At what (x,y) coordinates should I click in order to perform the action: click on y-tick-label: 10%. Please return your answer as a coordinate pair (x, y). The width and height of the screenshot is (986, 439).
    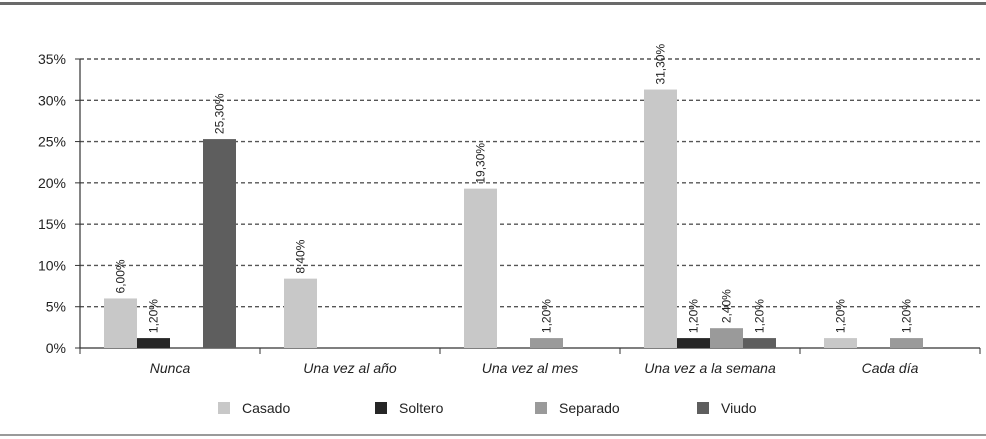
    Looking at the image, I should click on (52, 265).